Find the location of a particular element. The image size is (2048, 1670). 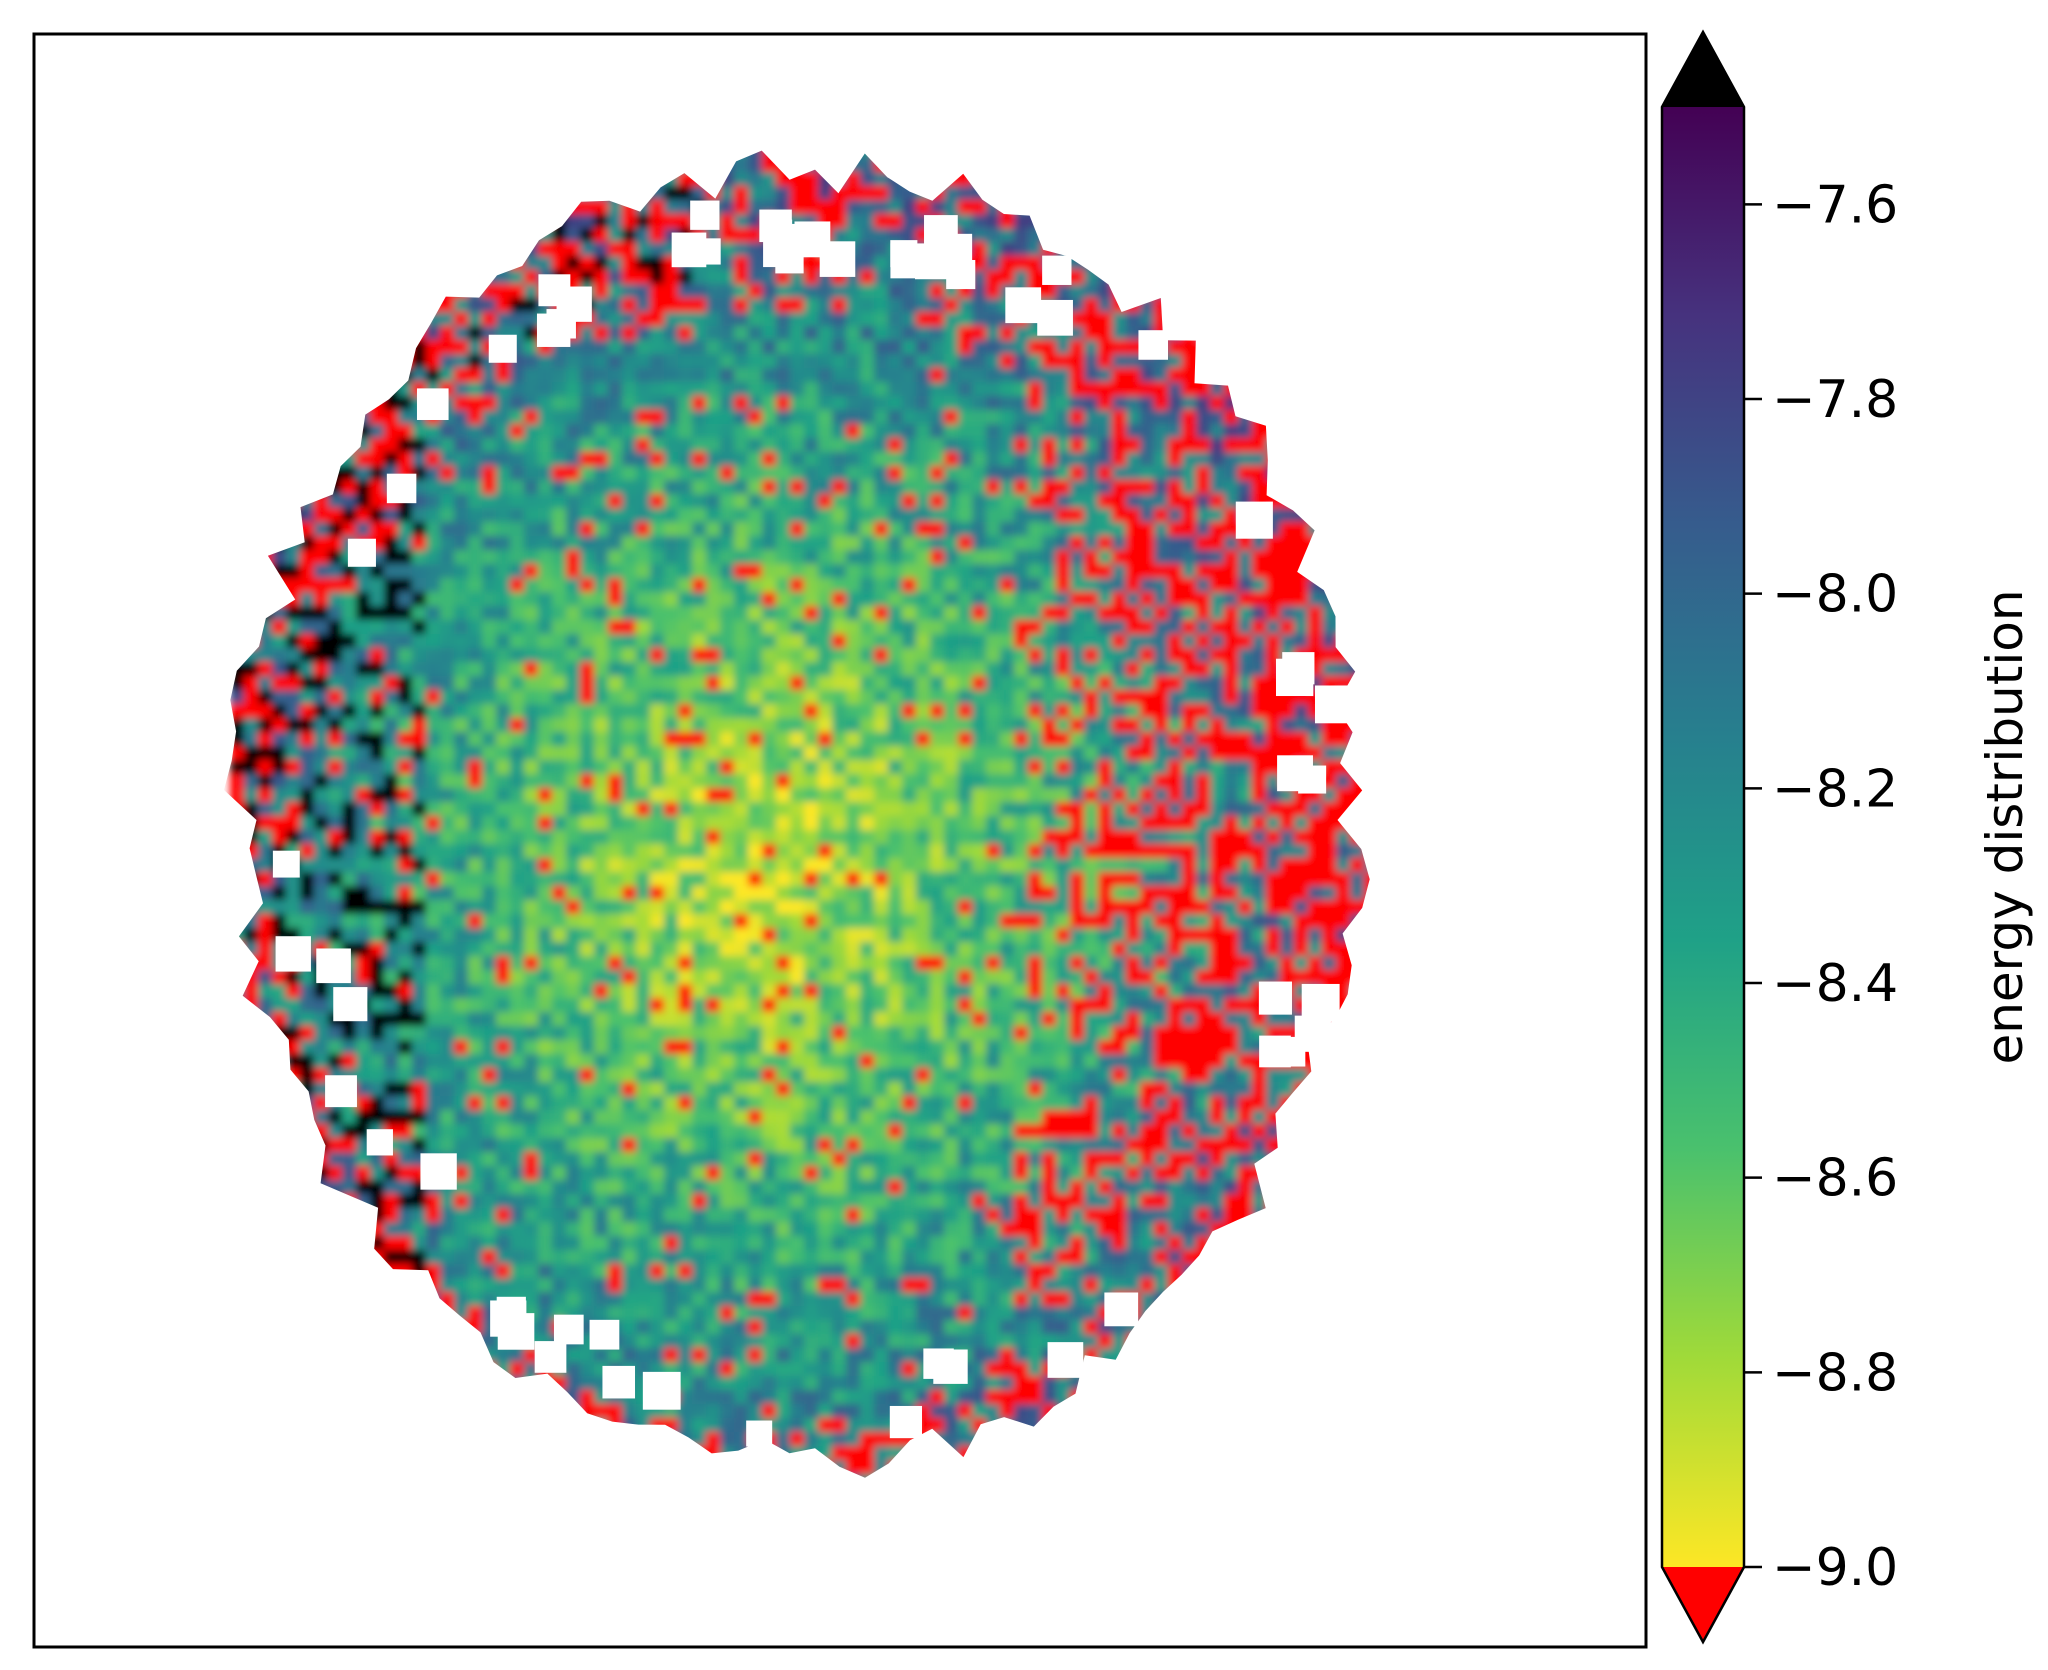

colorbar-over-extend is located at coordinates (1703, 69).